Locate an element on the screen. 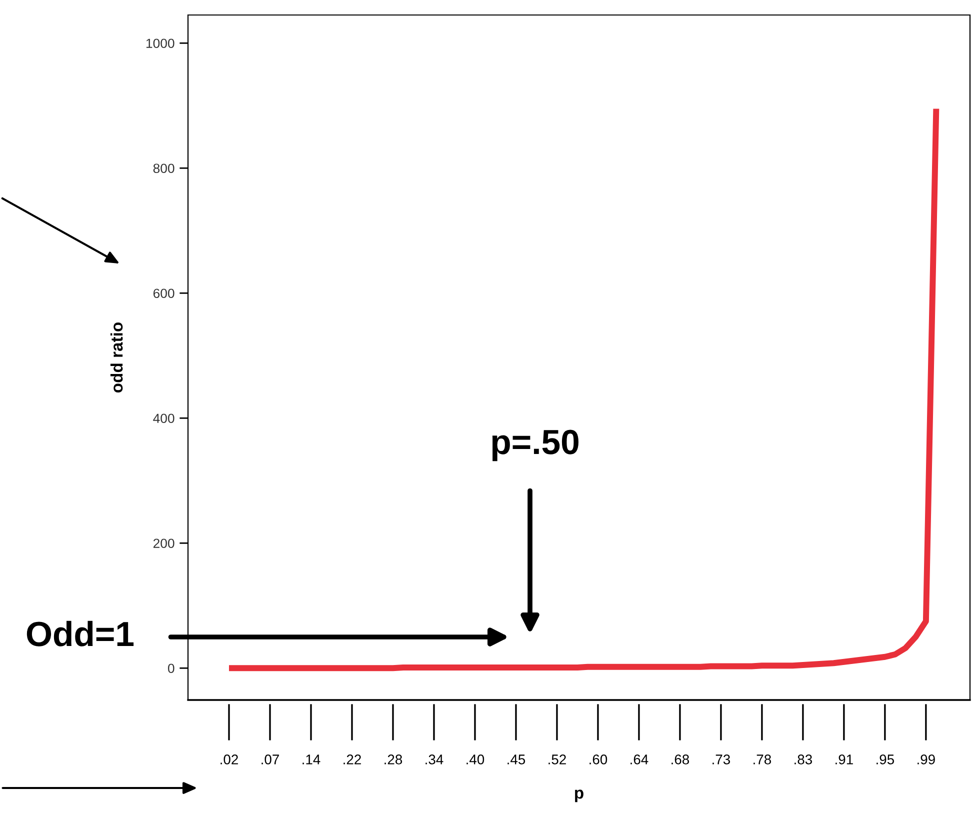 This screenshot has height=836, width=977. x-tick-label: .64 is located at coordinates (639, 759).